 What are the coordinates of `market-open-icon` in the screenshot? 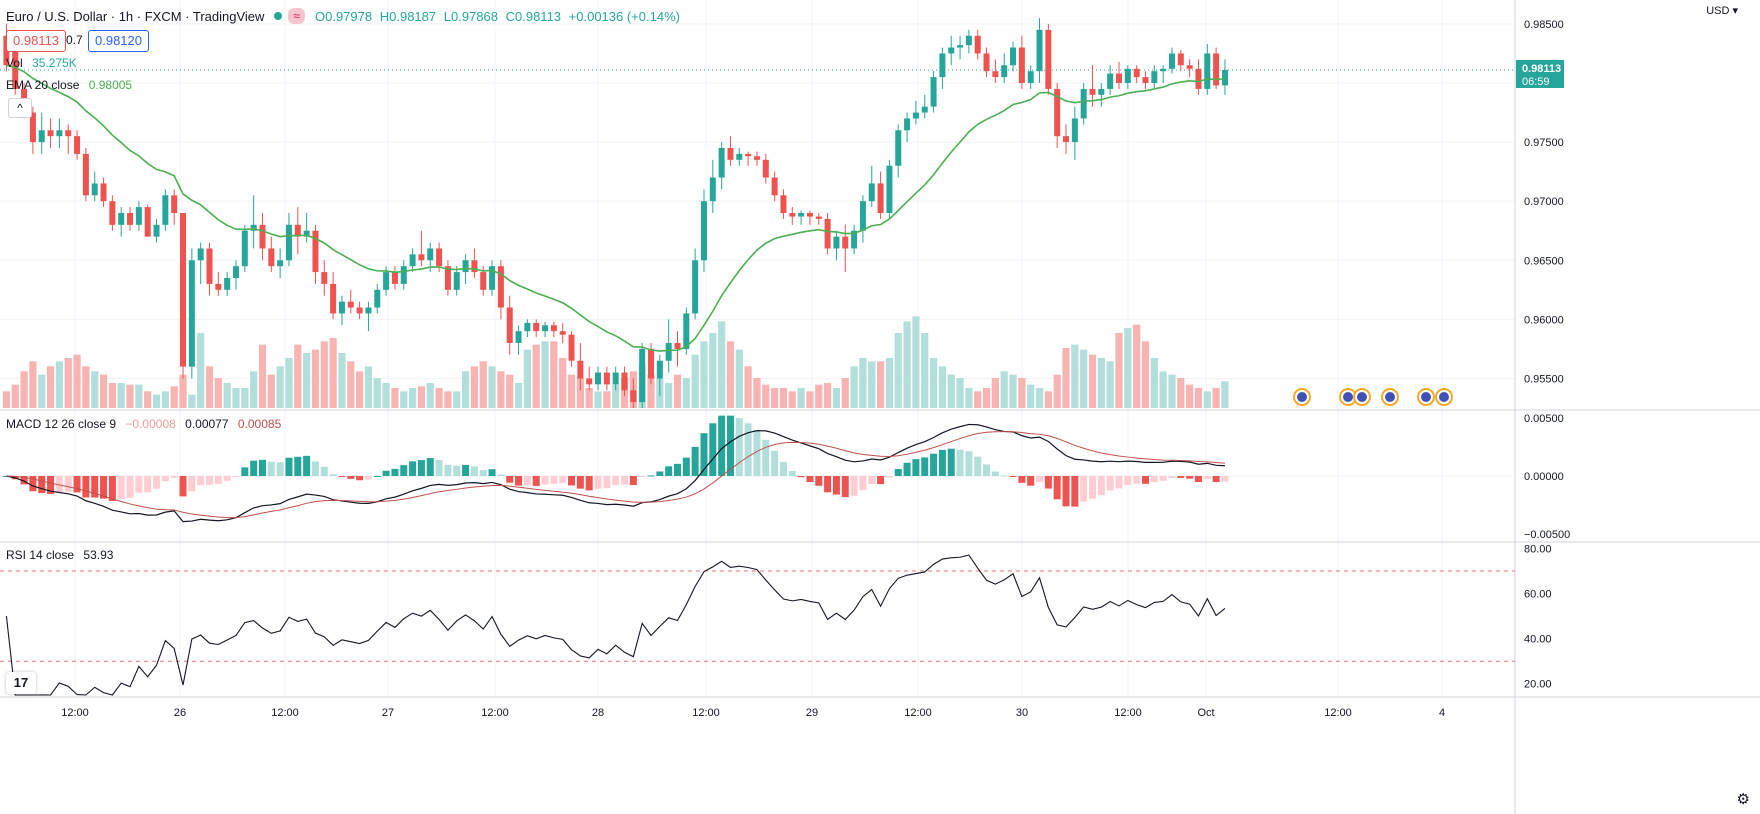 It's located at (278, 16).